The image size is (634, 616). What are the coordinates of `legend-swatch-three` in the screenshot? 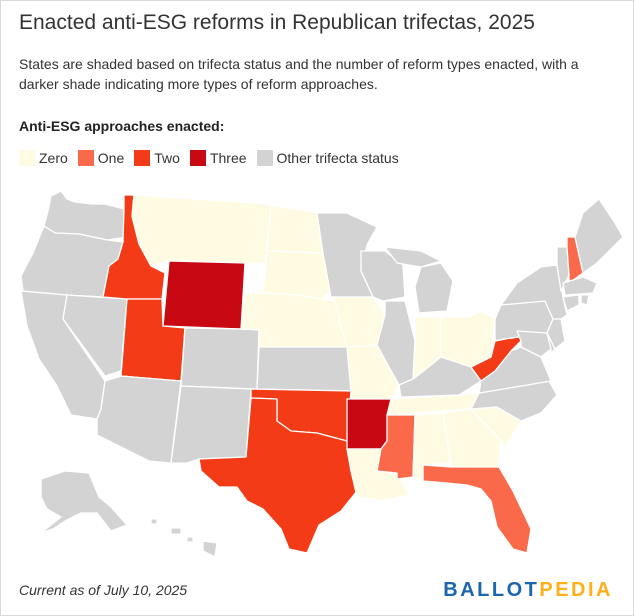 It's located at (197, 158).